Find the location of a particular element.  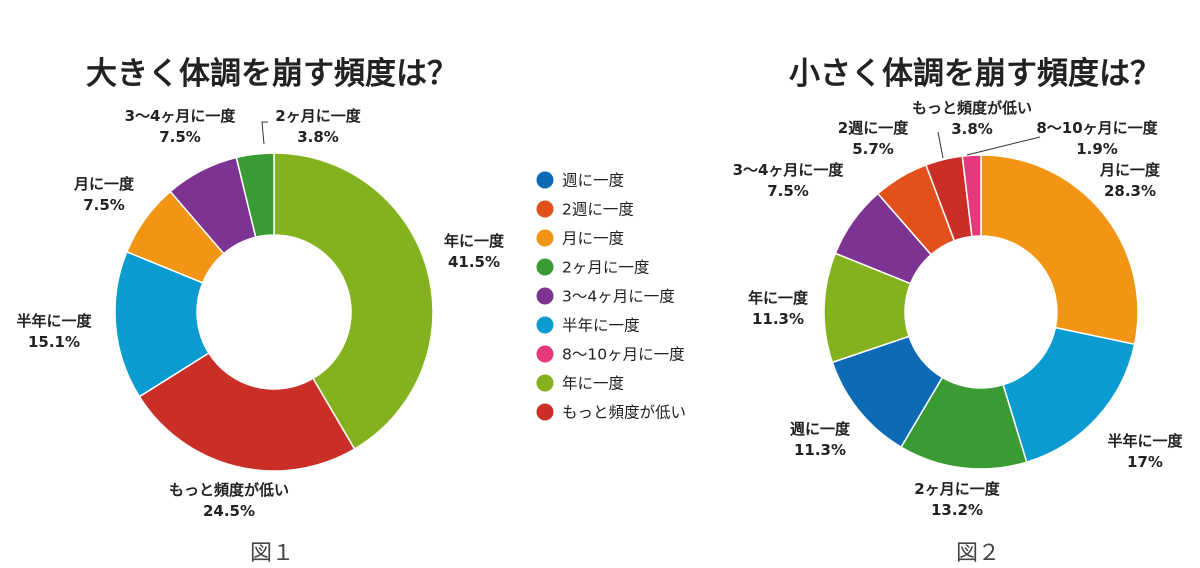

slice-value-1: 28.3% is located at coordinates (1130, 191).